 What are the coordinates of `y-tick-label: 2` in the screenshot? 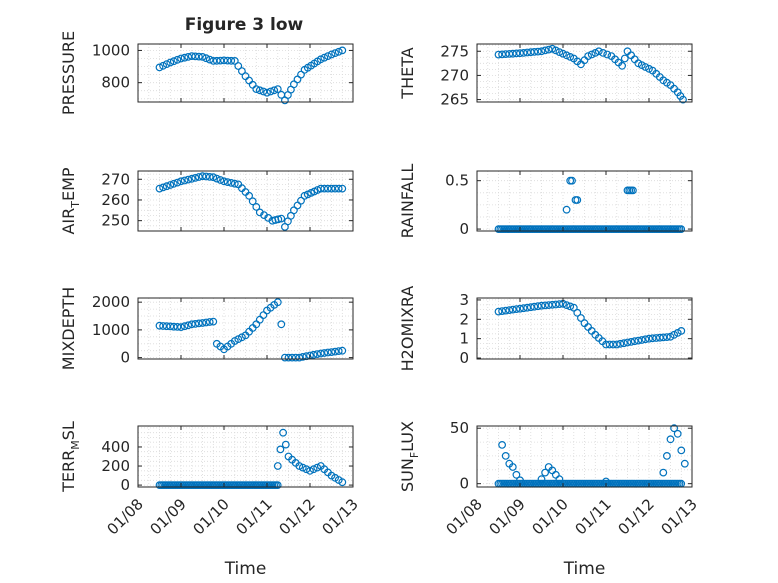 It's located at (464, 319).